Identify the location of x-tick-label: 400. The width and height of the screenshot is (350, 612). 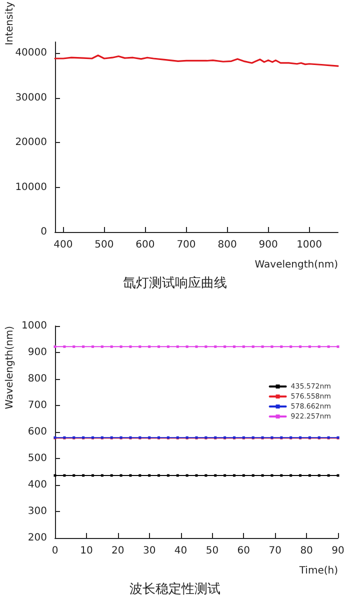
(63, 245).